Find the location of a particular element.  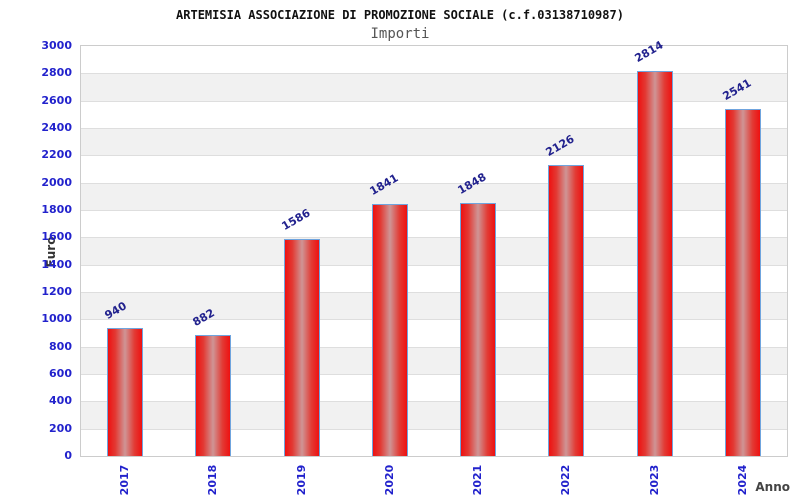

bar-value-label: 2541 is located at coordinates (737, 89).